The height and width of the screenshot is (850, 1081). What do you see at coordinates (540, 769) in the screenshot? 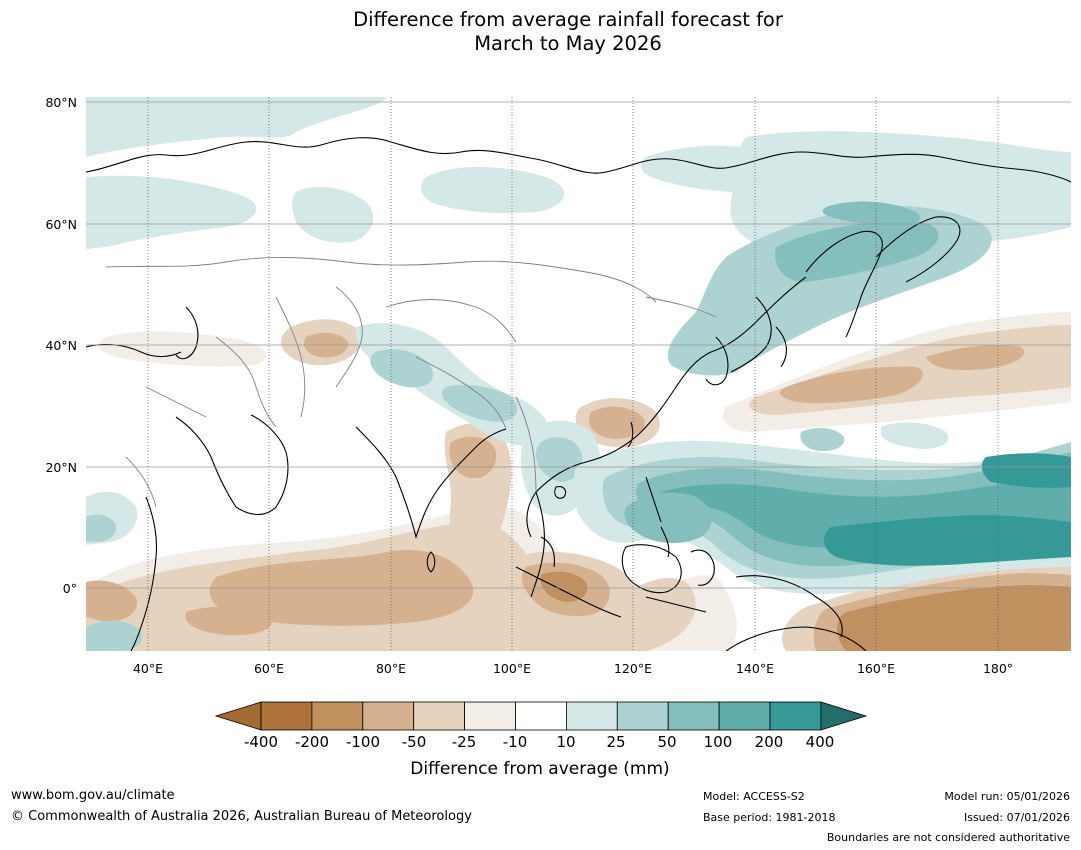
I see `colorbar-title: Difference from average (mm)` at bounding box center [540, 769].